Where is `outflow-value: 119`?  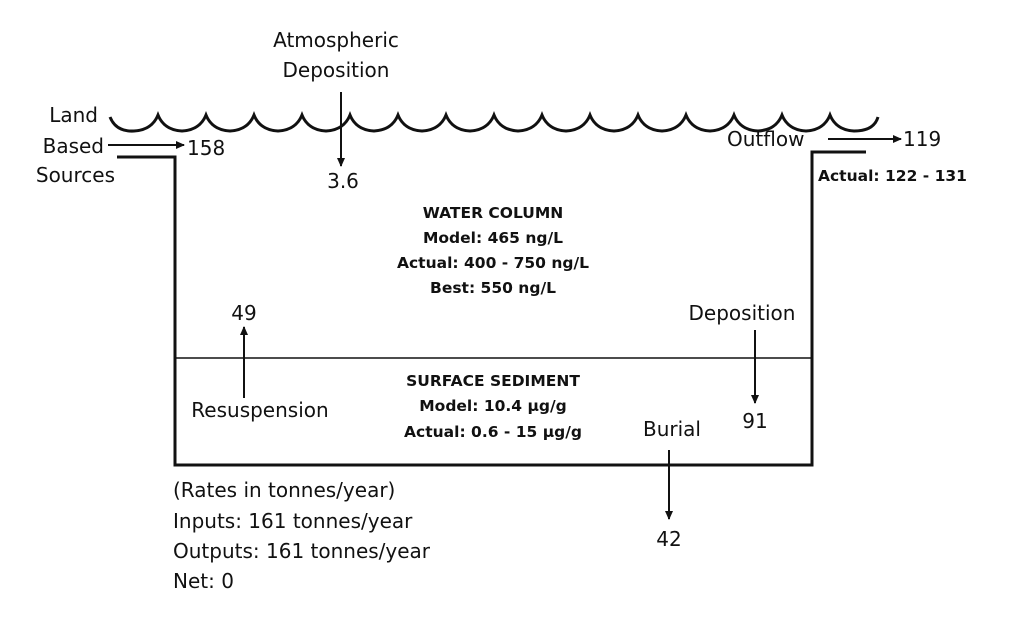 outflow-value: 119 is located at coordinates (922, 139).